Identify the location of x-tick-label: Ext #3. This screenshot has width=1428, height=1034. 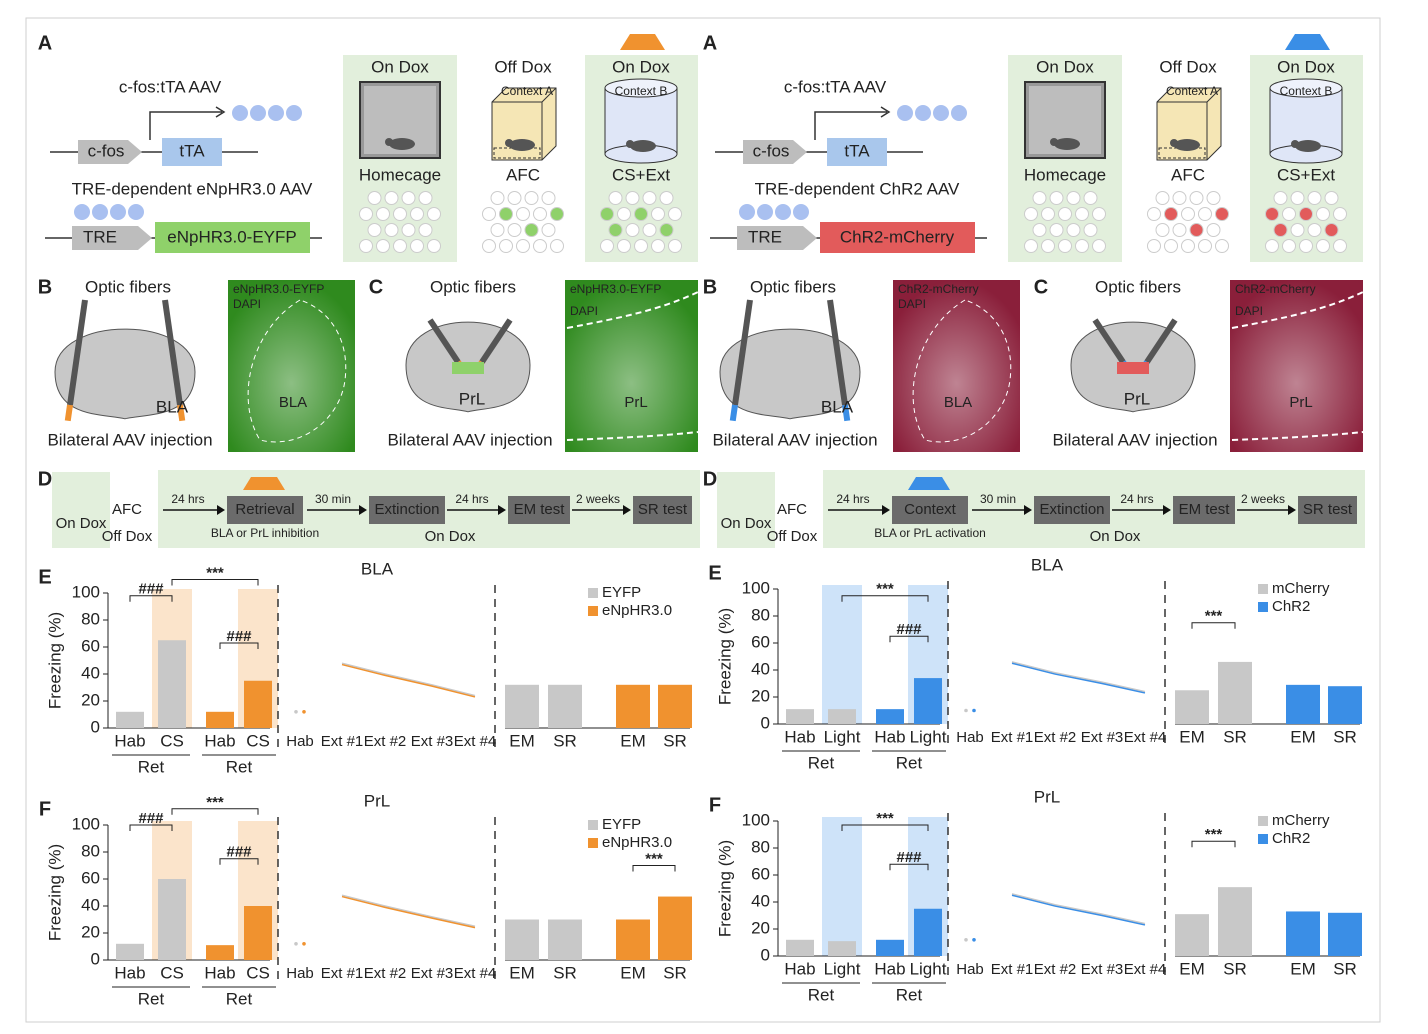
(432, 973).